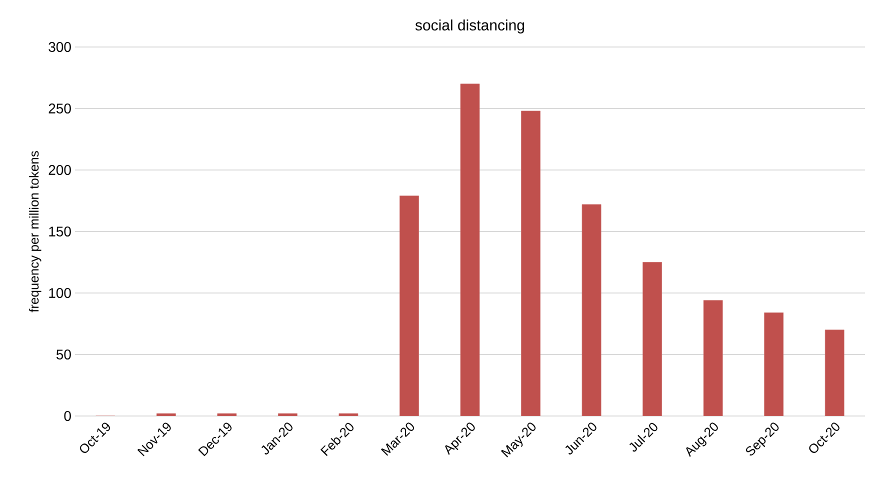 The image size is (870, 480). What do you see at coordinates (67, 416) in the screenshot?
I see `y-tick-label: 0` at bounding box center [67, 416].